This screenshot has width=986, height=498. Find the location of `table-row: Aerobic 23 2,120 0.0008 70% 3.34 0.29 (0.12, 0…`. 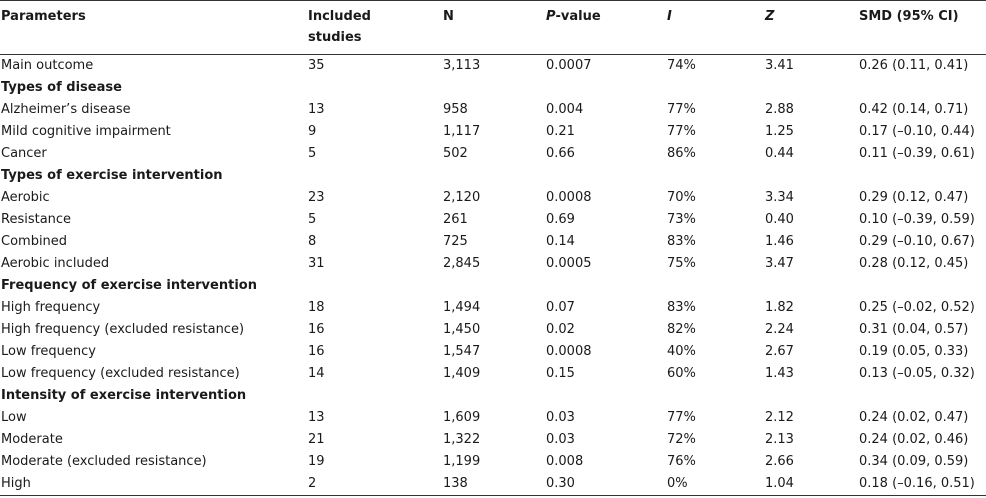

table-row: Aerobic 23 2,120 0.0008 70% 3.34 0.29 (0.12, 0… is located at coordinates (493, 198).